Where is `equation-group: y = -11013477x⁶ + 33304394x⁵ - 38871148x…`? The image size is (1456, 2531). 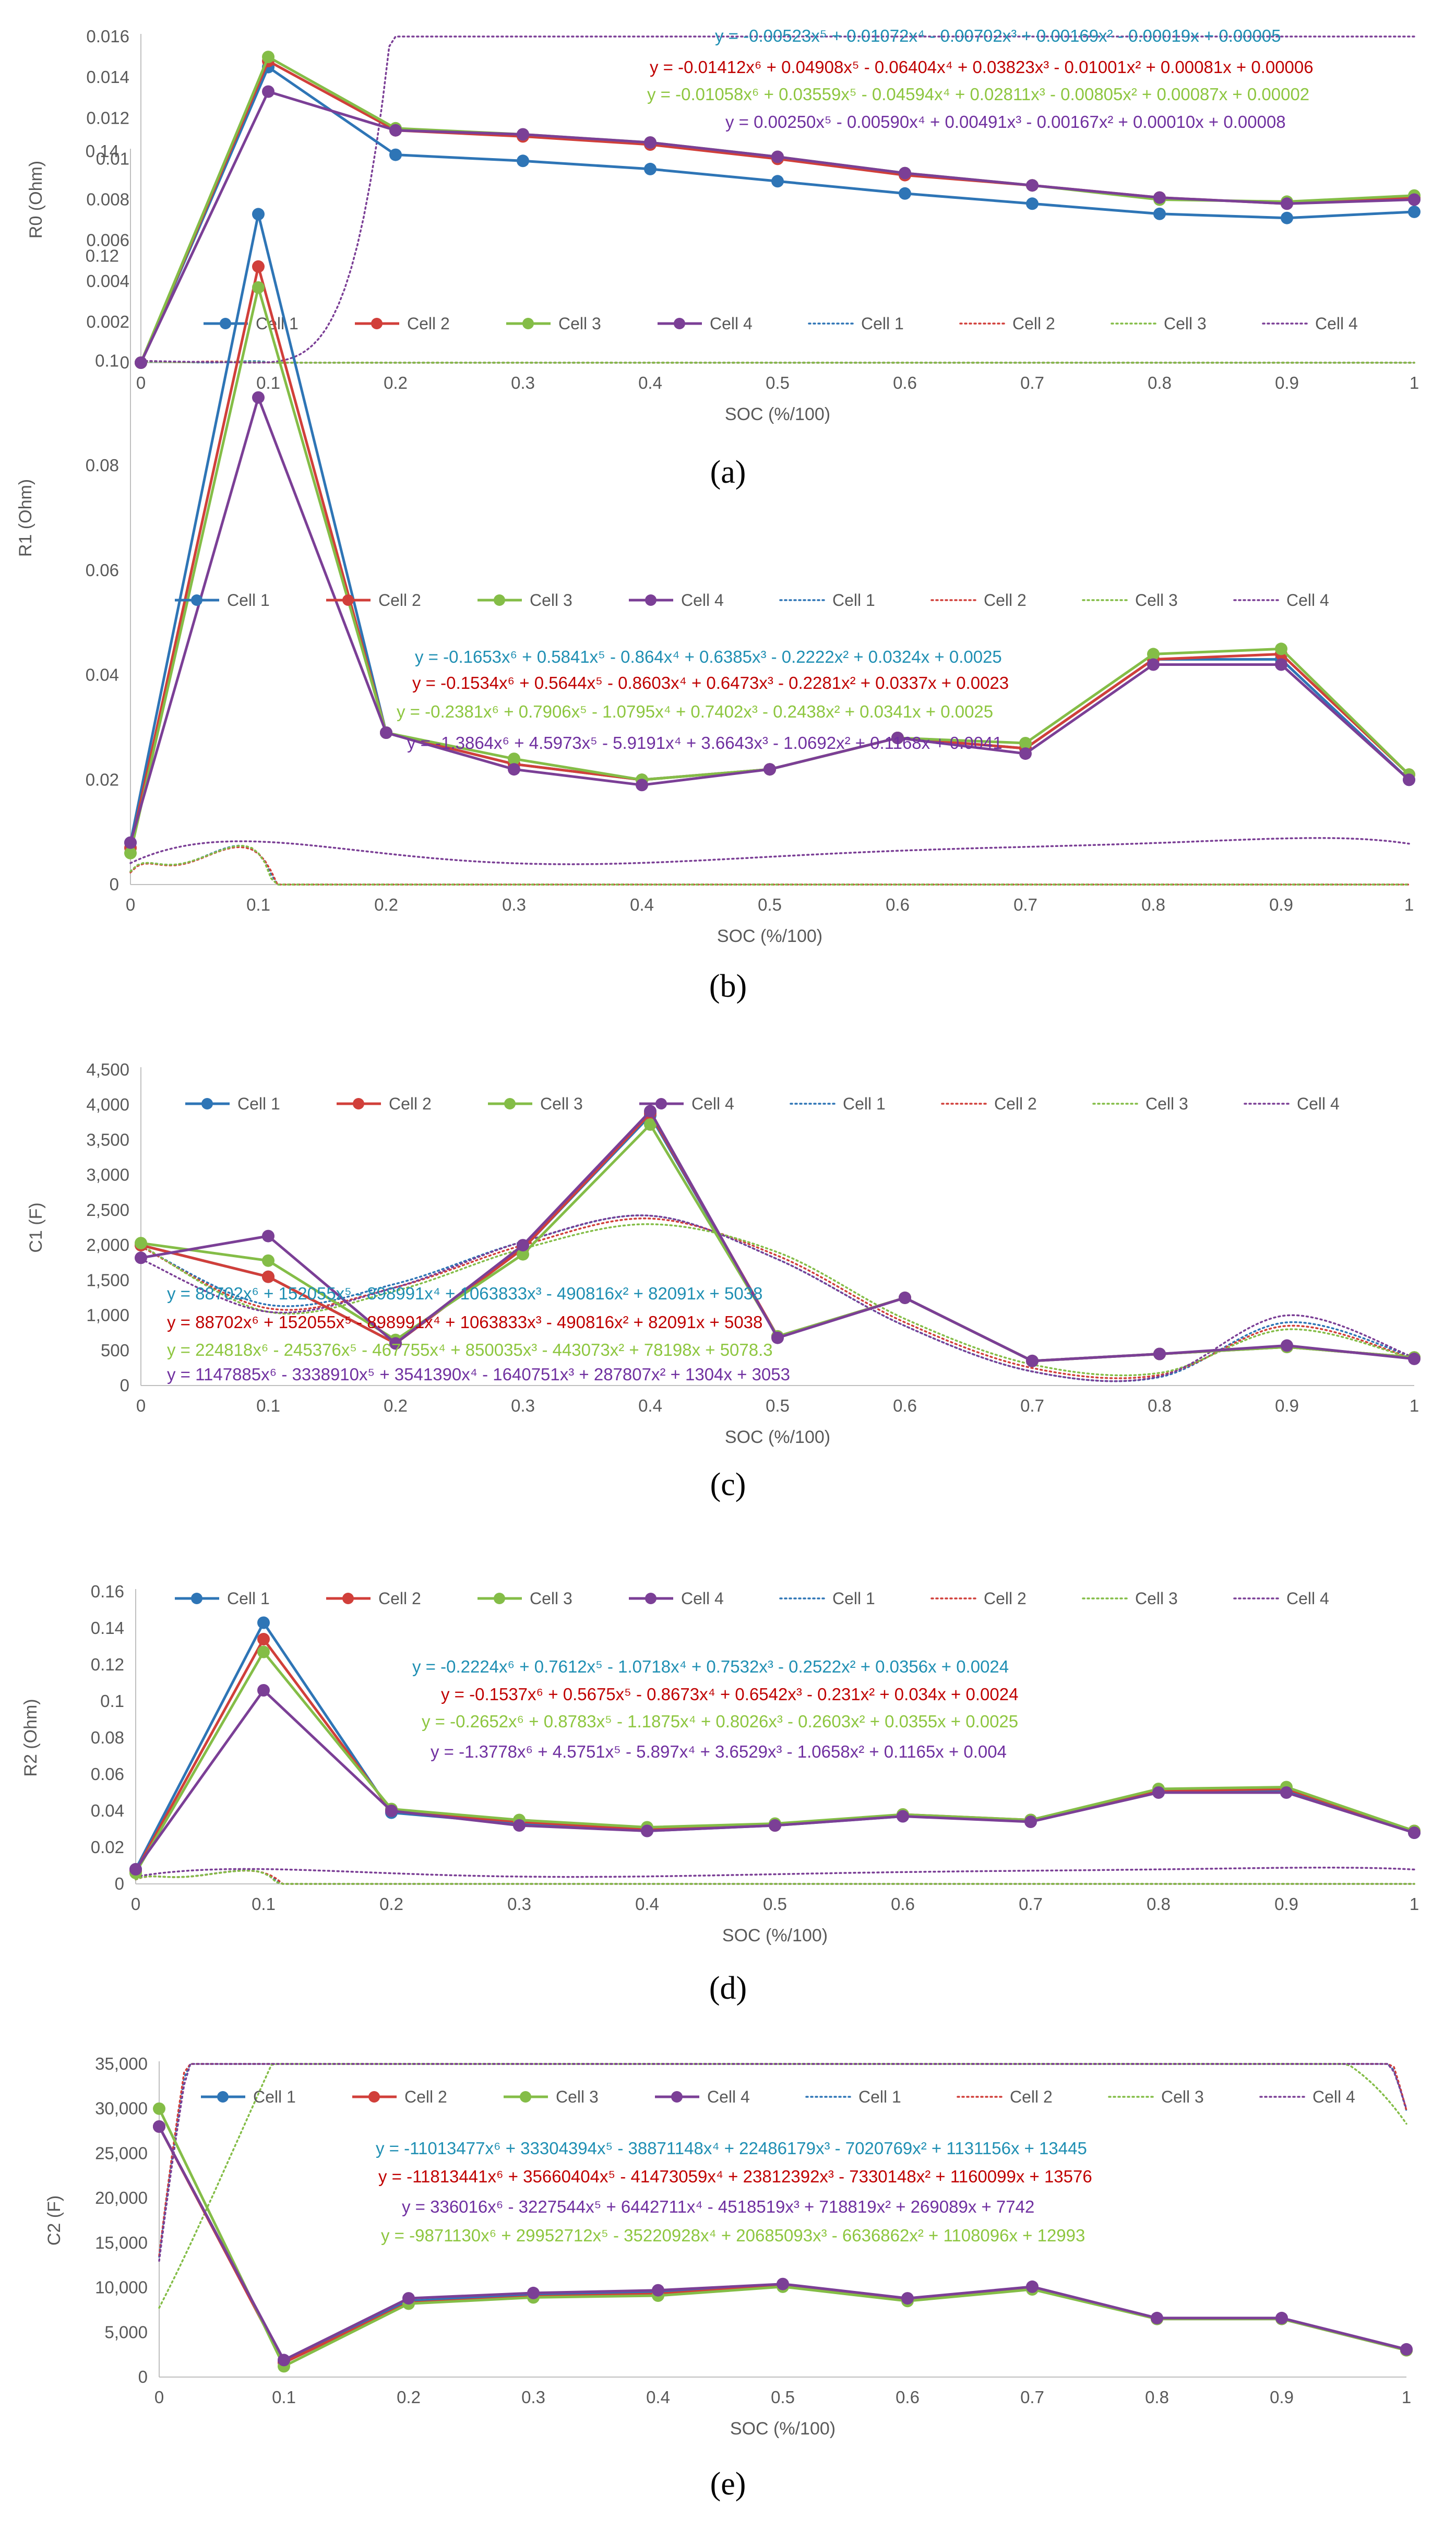
equation-group: y = -11013477x⁶ + 33304394x⁵ - 38871148x… is located at coordinates (734, 2192).